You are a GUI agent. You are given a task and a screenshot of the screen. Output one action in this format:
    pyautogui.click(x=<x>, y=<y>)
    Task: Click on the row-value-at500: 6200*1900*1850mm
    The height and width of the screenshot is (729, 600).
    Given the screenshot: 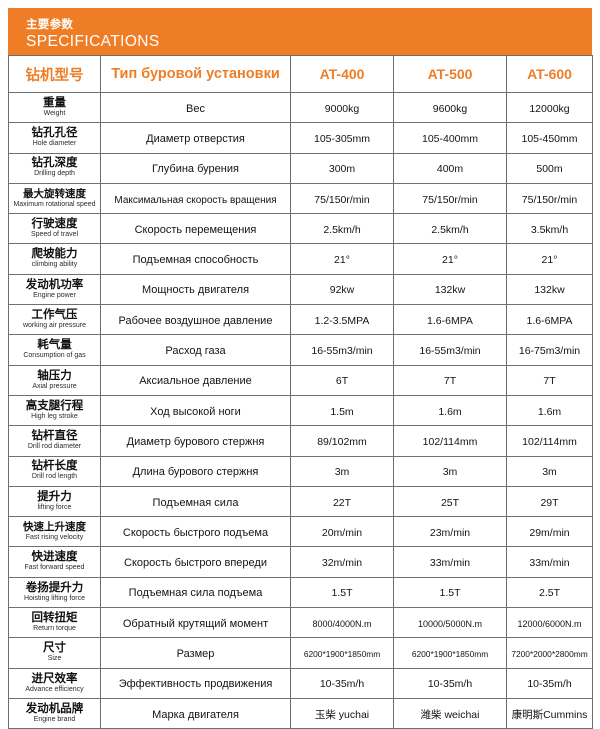 What is the action you would take?
    pyautogui.click(x=450, y=653)
    